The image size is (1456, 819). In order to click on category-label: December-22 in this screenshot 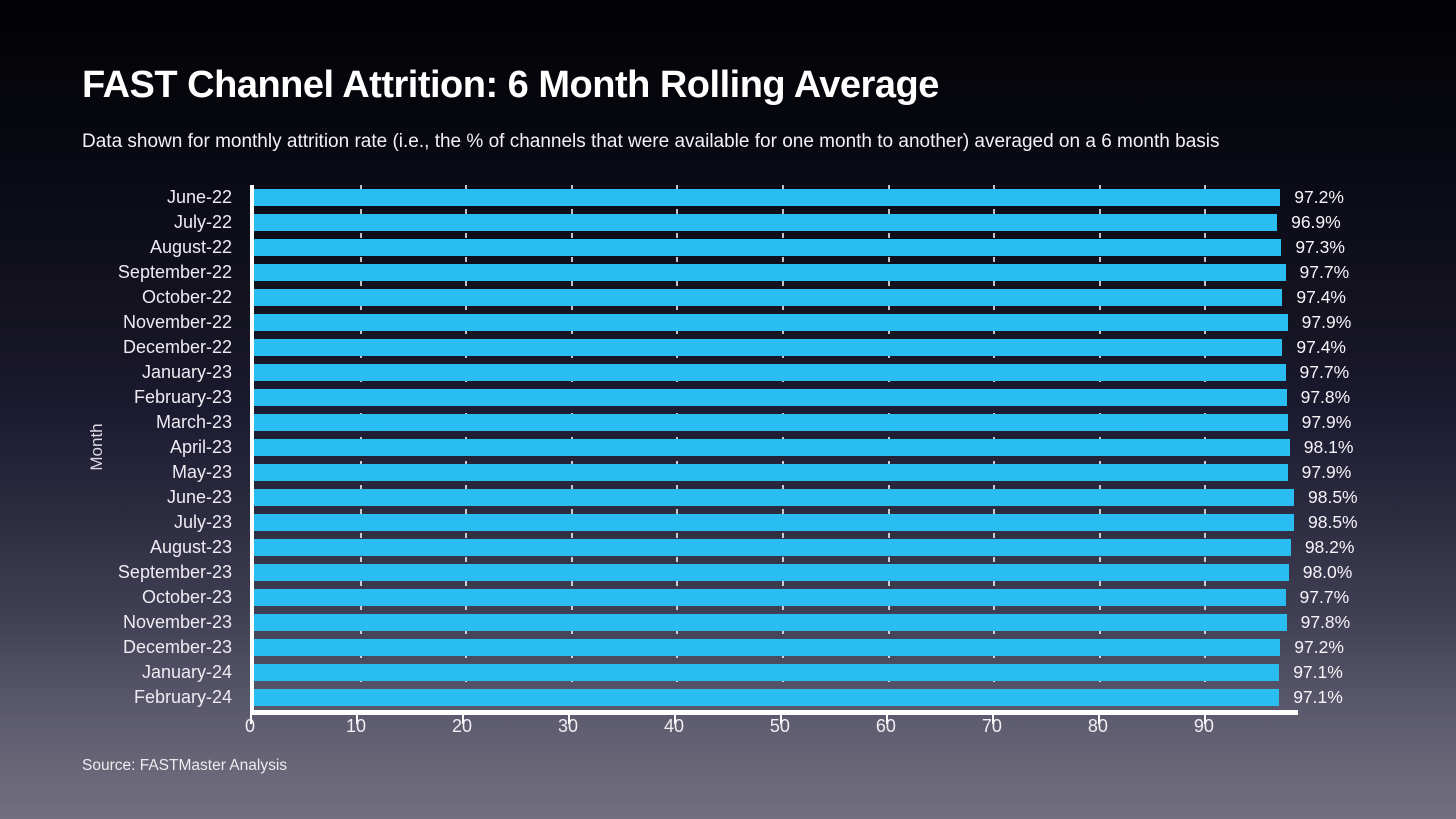, I will do `click(177, 347)`.